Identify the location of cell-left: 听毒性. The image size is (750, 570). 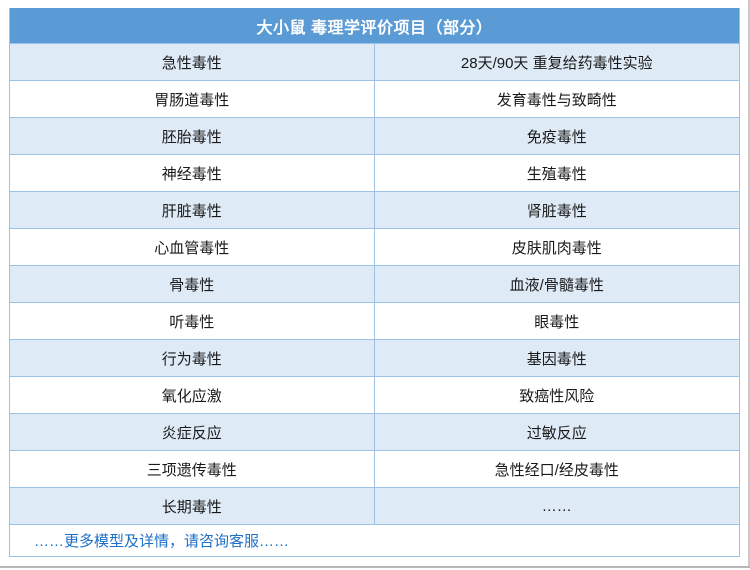
(192, 321).